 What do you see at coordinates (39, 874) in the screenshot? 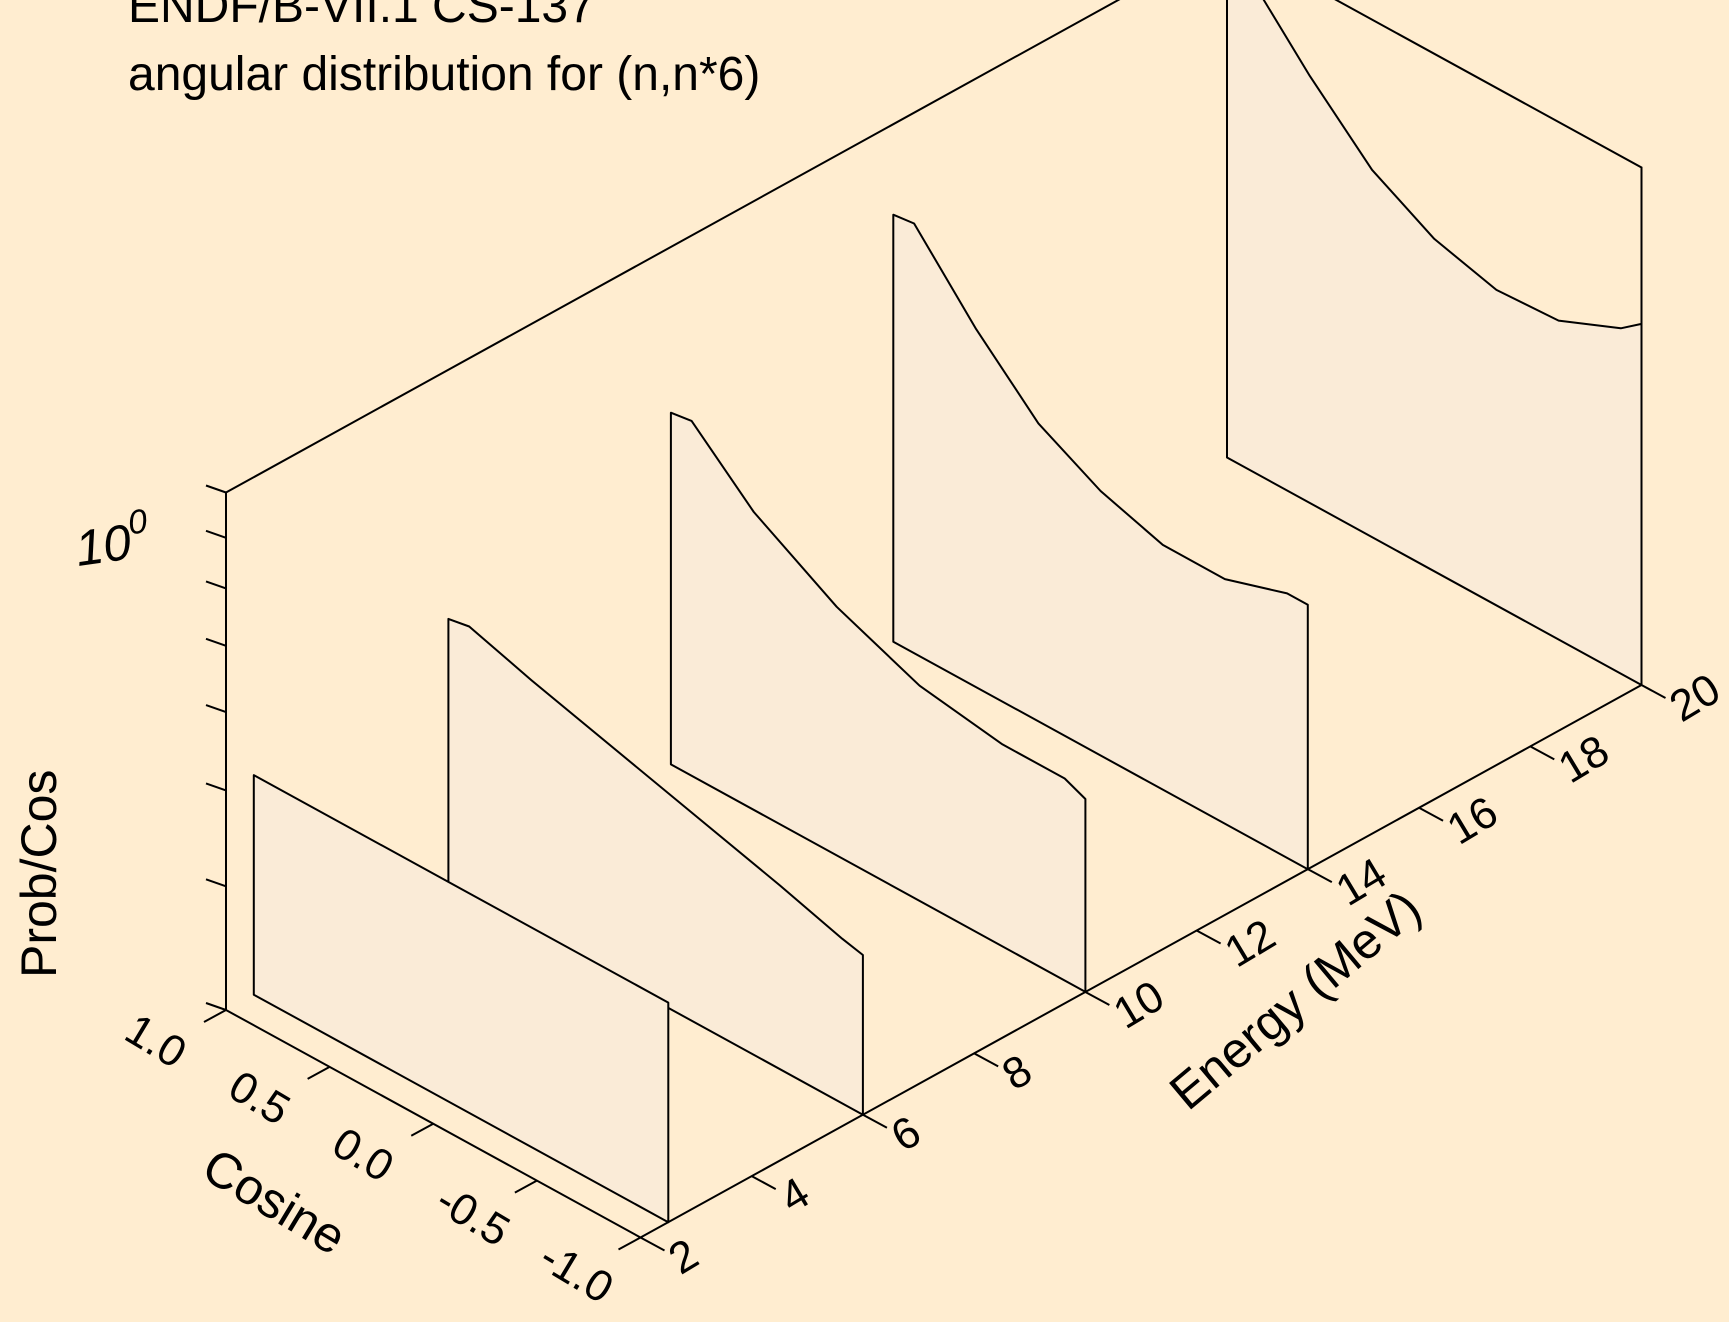
I see `z-axis-label: Prob/Cos` at bounding box center [39, 874].